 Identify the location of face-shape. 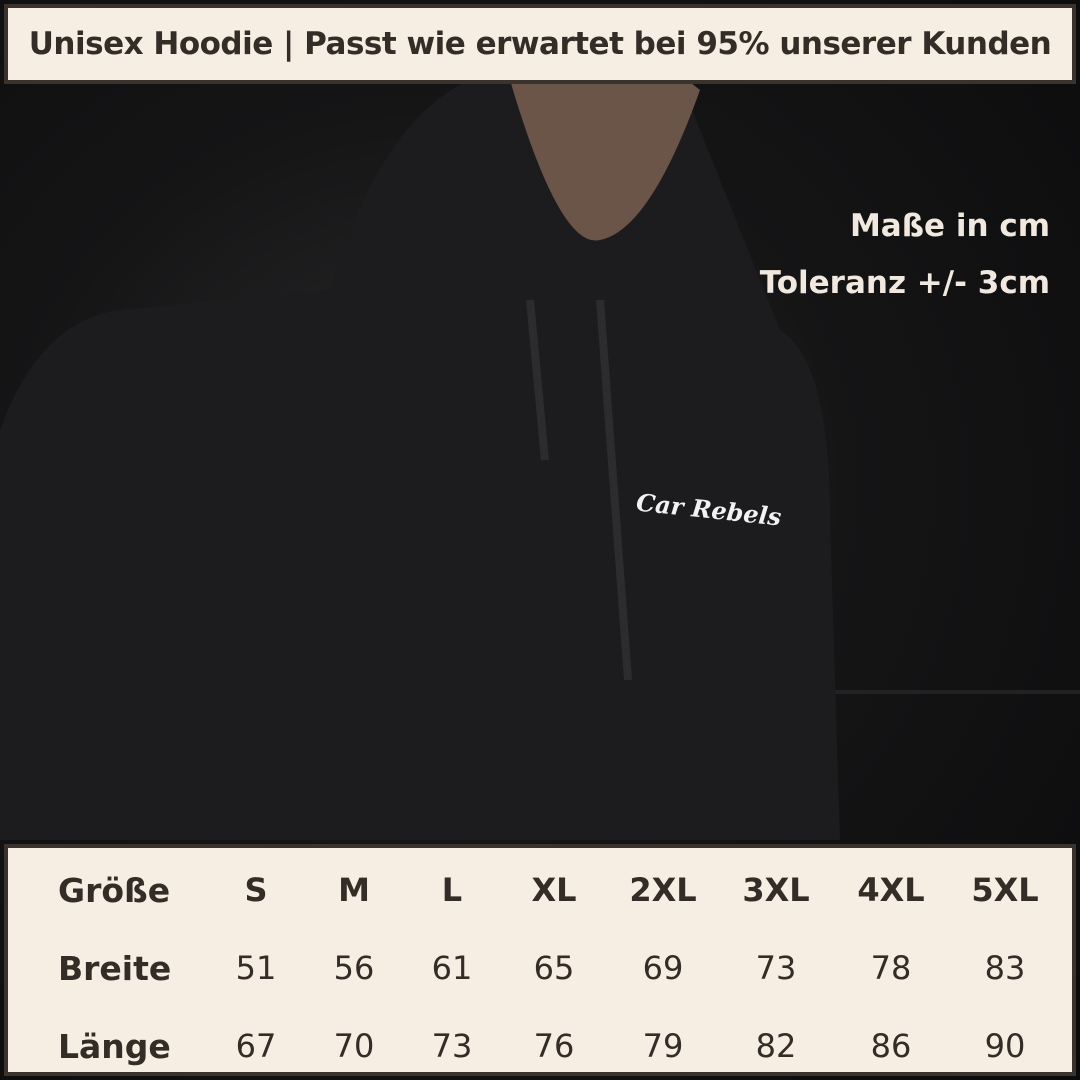
(605, 147).